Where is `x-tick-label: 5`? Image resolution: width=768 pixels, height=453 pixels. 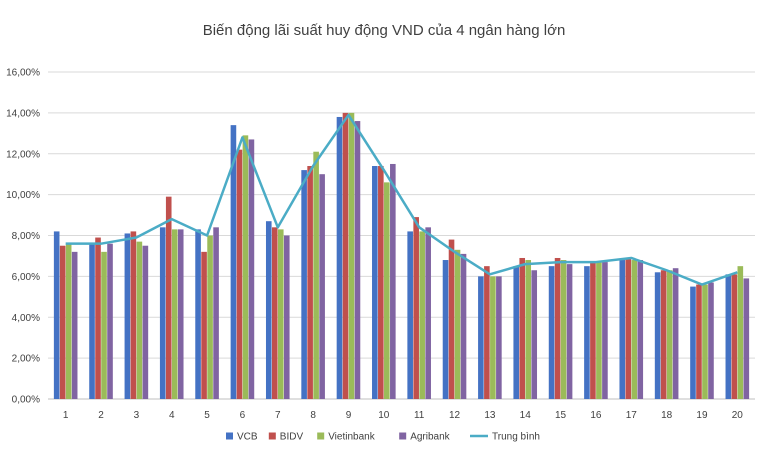
x-tick-label: 5 is located at coordinates (207, 415).